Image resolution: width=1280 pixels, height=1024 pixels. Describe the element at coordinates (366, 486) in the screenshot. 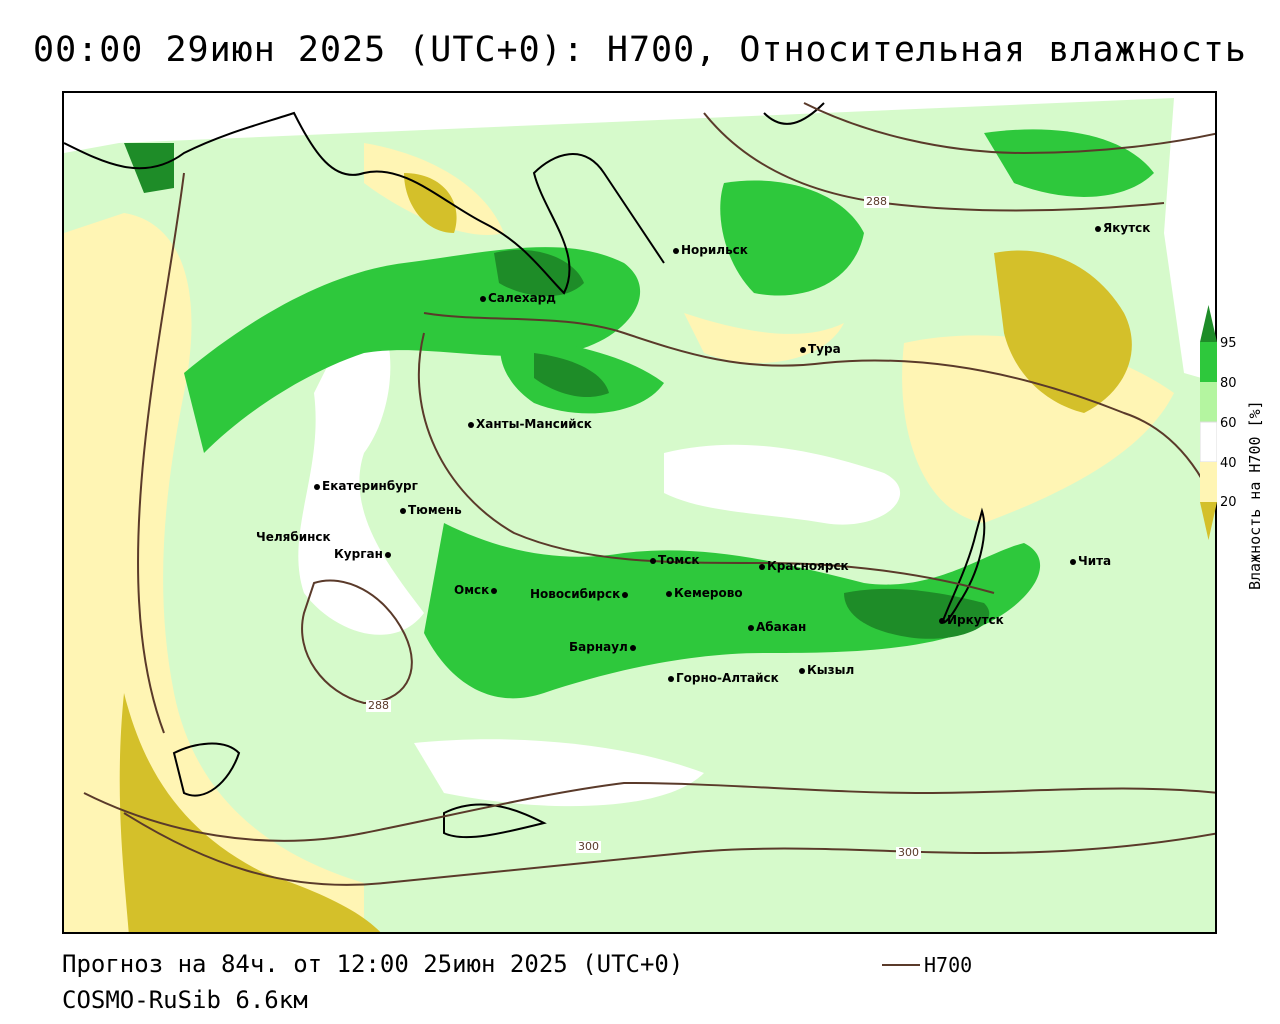

I see `city-ekaterinburg: Екатеринбург` at that location.